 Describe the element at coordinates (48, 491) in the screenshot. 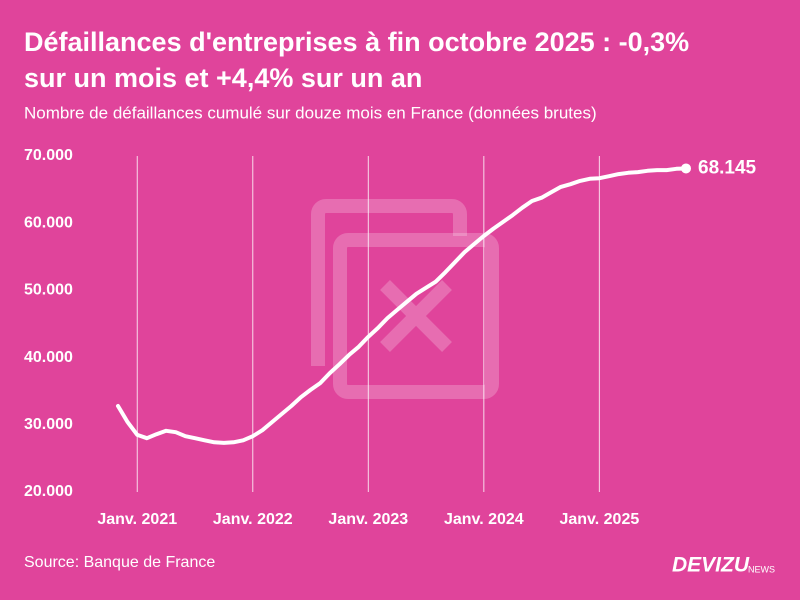

I see `y-tick-label: 20.000` at that location.